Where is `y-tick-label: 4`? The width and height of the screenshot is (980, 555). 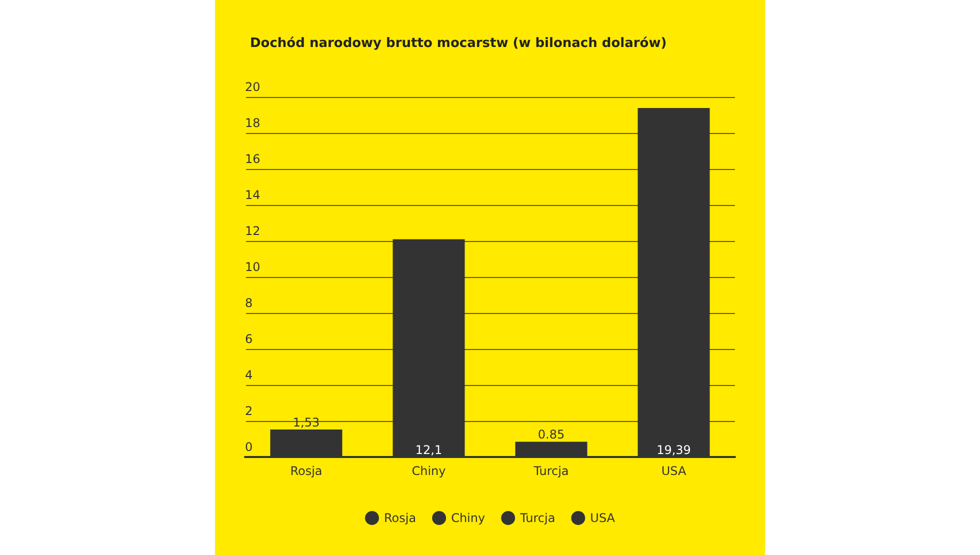
y-tick-label: 4 is located at coordinates (249, 375).